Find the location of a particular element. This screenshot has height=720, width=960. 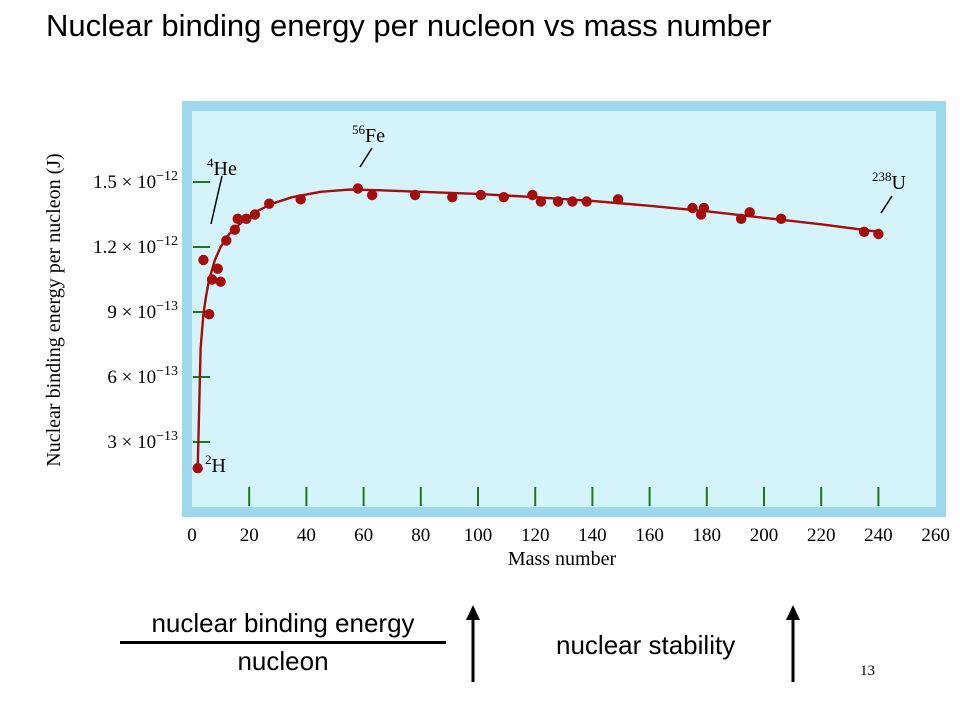

isotope-label-u: 238U is located at coordinates (889, 181).